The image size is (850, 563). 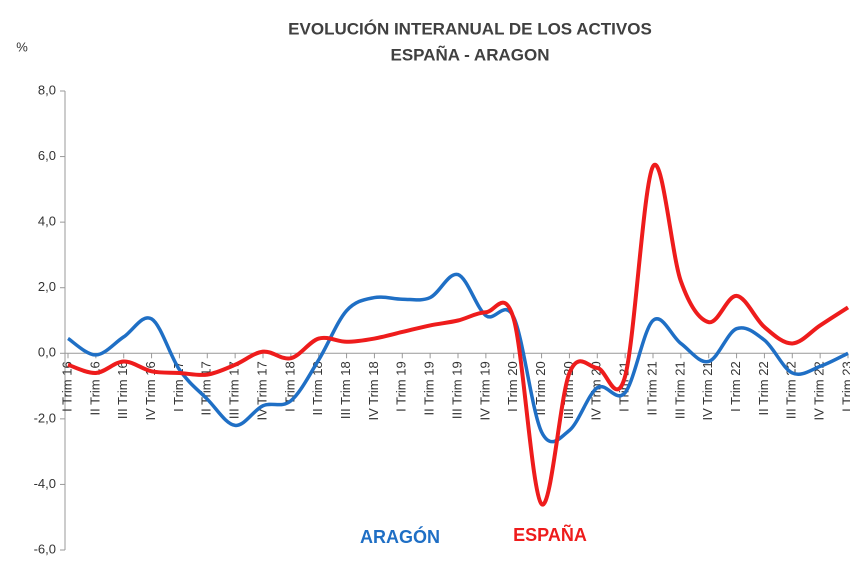 I want to click on x-tick-label: II Trim 20, so click(x=540, y=388).